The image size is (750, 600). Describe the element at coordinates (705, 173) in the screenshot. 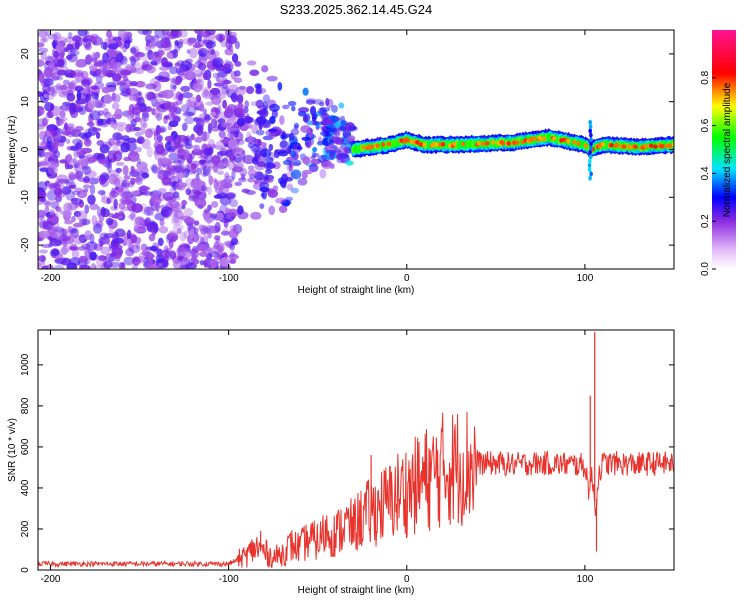

I see `colorbar-tick-label: 0.4` at that location.